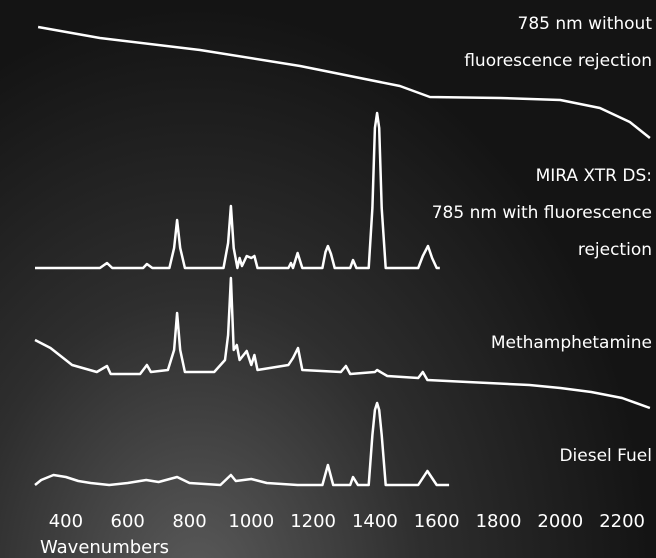  I want to click on series-label-line: Methamphetamine, so click(571, 343).